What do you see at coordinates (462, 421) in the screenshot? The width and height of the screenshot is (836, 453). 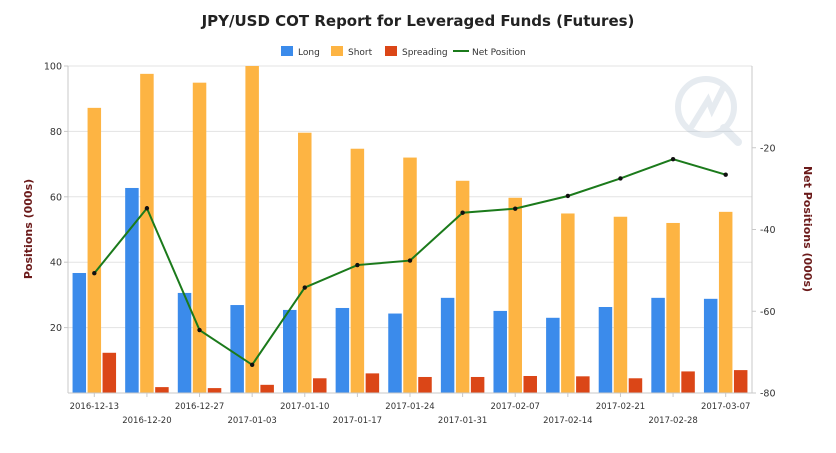 I see `x-tick-label: 2017-01-31` at bounding box center [462, 421].